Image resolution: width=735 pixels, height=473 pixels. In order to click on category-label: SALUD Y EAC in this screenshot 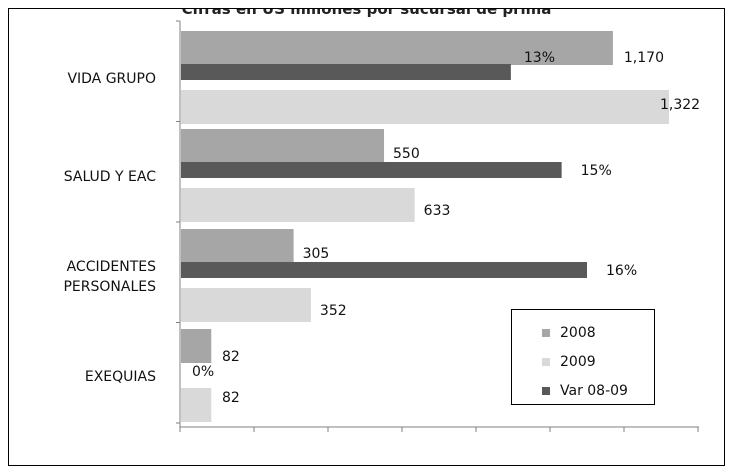, I will do `click(110, 177)`.